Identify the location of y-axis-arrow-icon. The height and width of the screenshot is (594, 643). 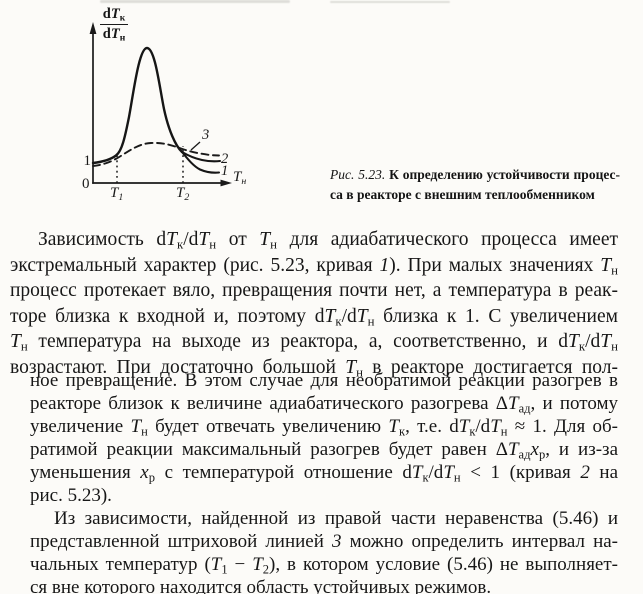
(93, 28).